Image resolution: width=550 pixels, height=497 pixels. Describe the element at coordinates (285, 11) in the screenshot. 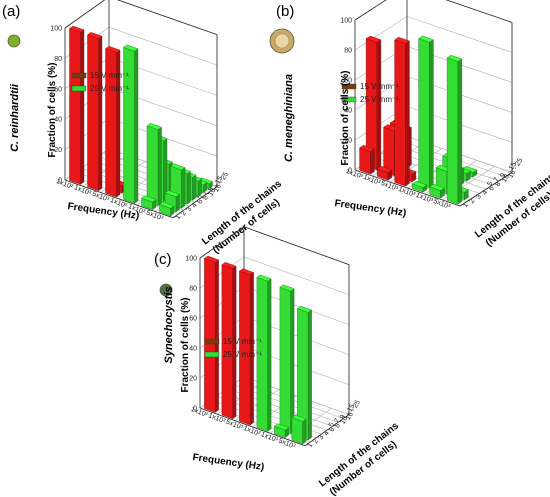

I see `panel-label: (b)` at that location.